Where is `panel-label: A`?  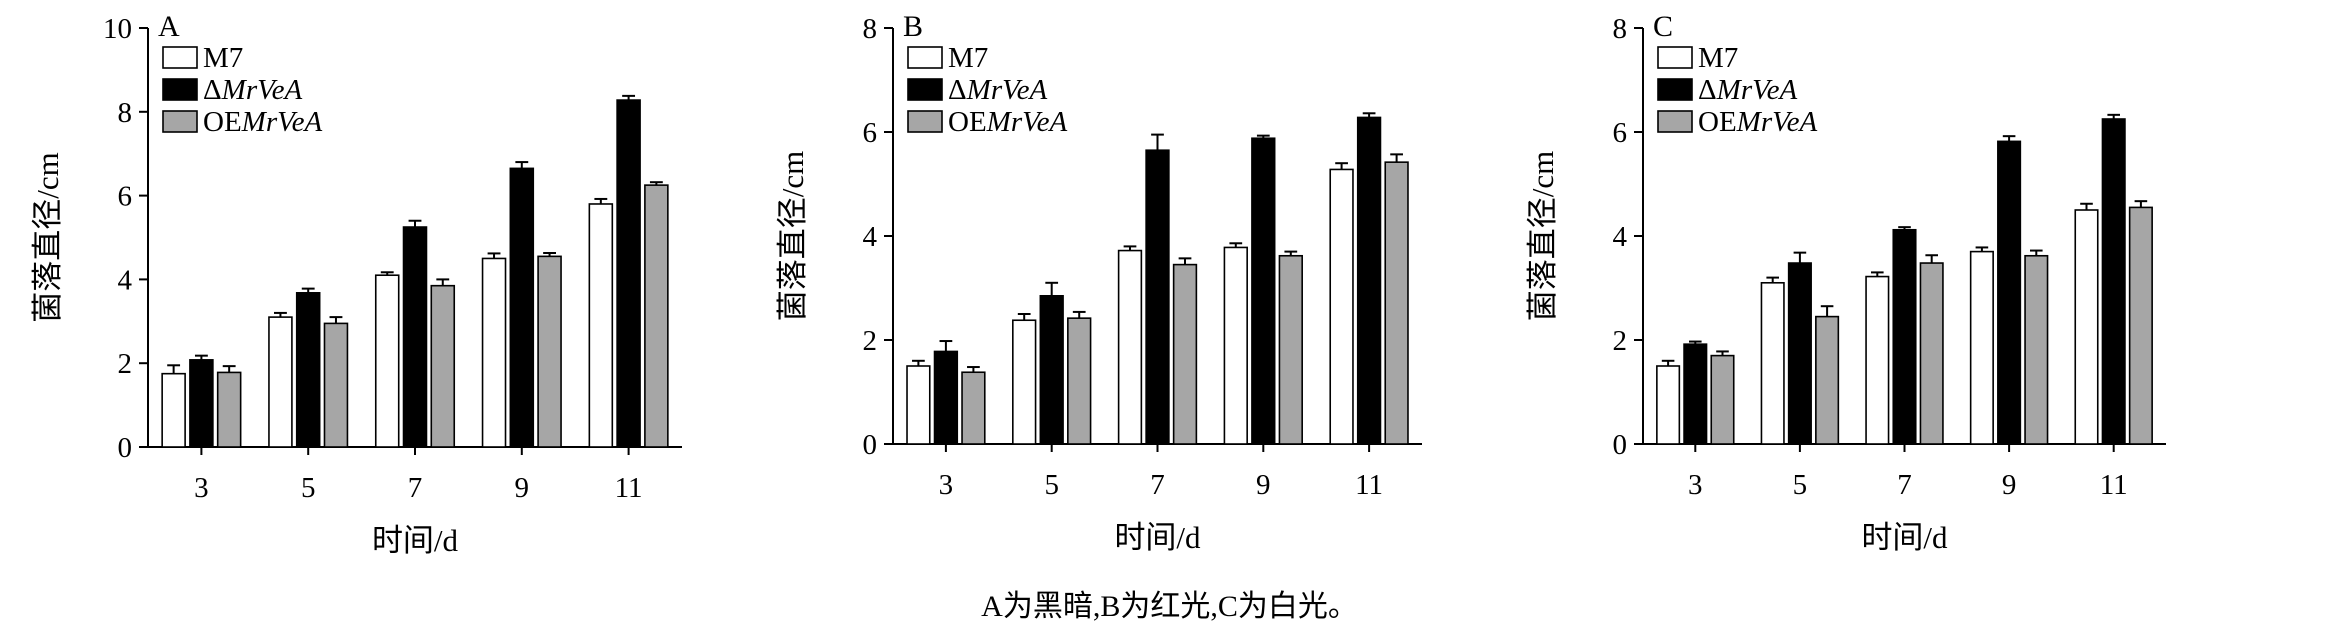 panel-label: A is located at coordinates (169, 26).